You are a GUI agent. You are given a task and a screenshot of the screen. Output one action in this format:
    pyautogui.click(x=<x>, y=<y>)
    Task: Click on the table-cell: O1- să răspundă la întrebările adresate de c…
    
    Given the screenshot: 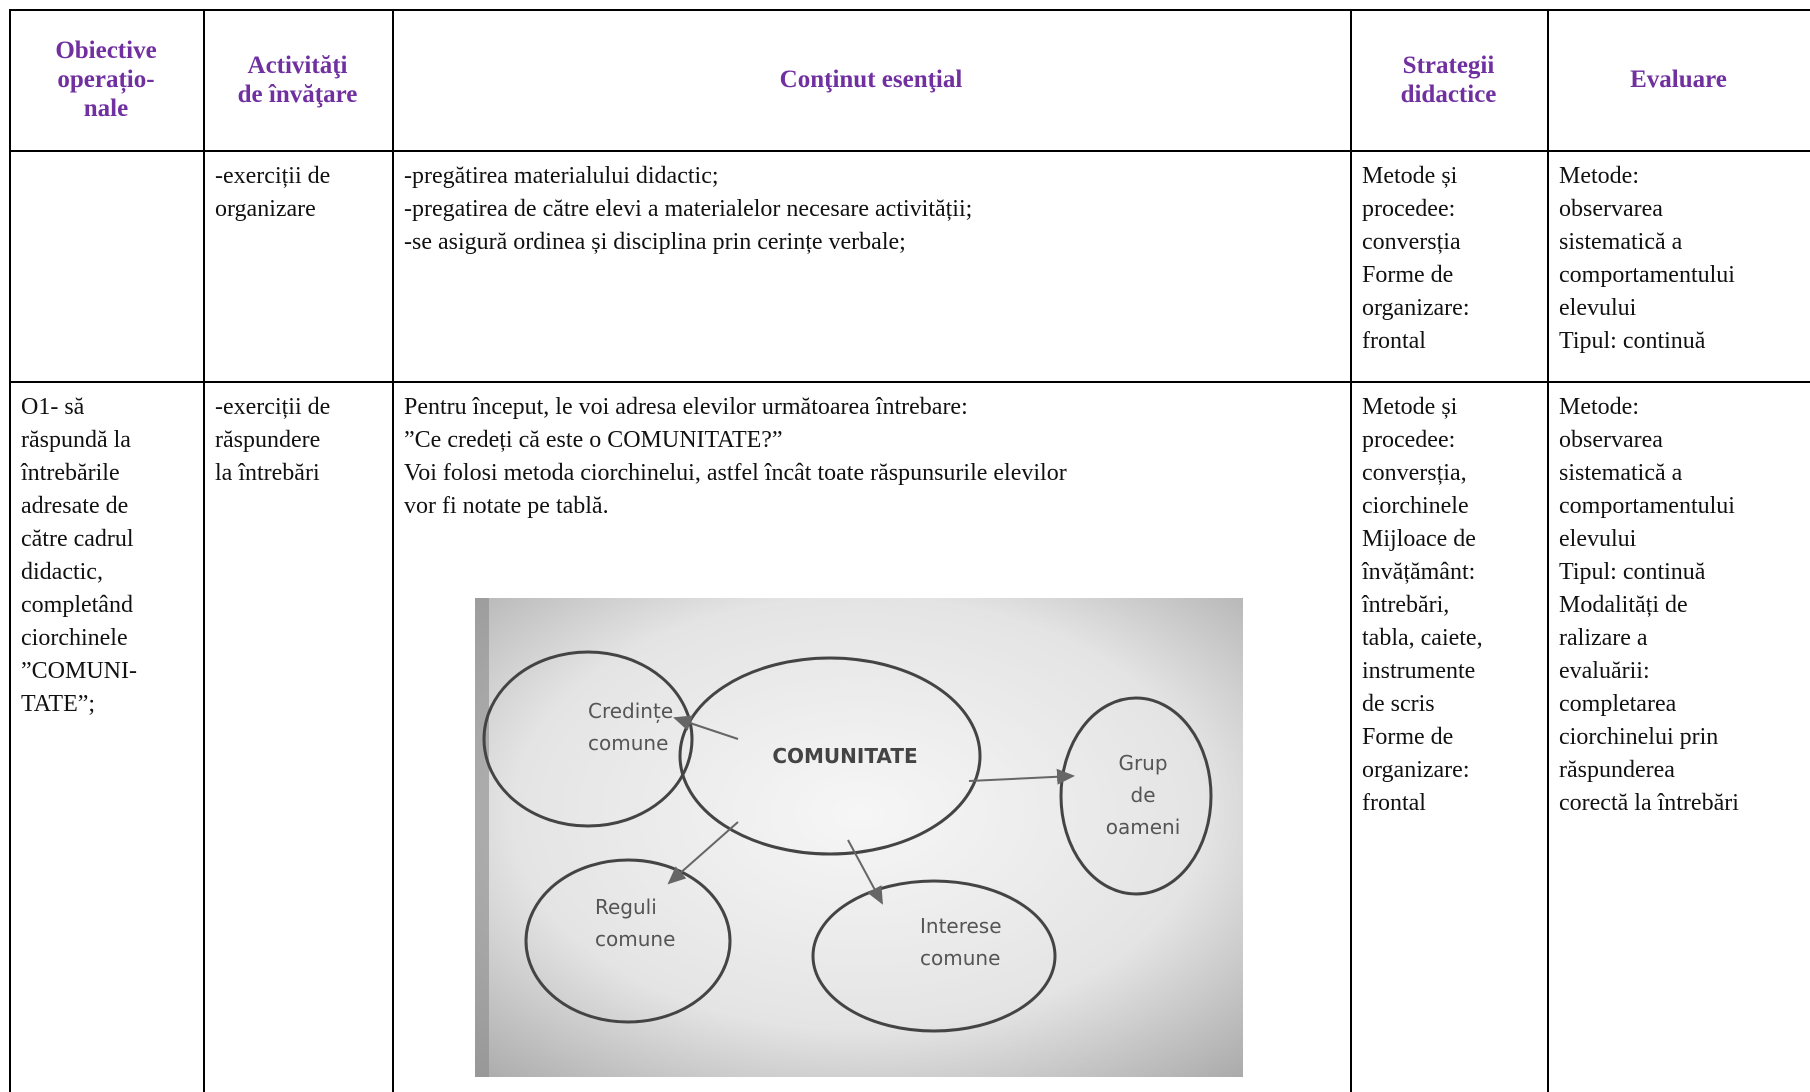 What is the action you would take?
    pyautogui.click(x=106, y=736)
    